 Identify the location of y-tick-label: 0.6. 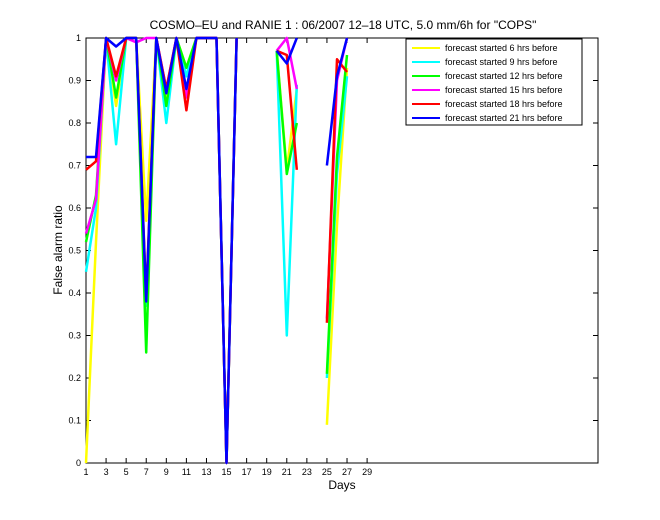
(74, 208).